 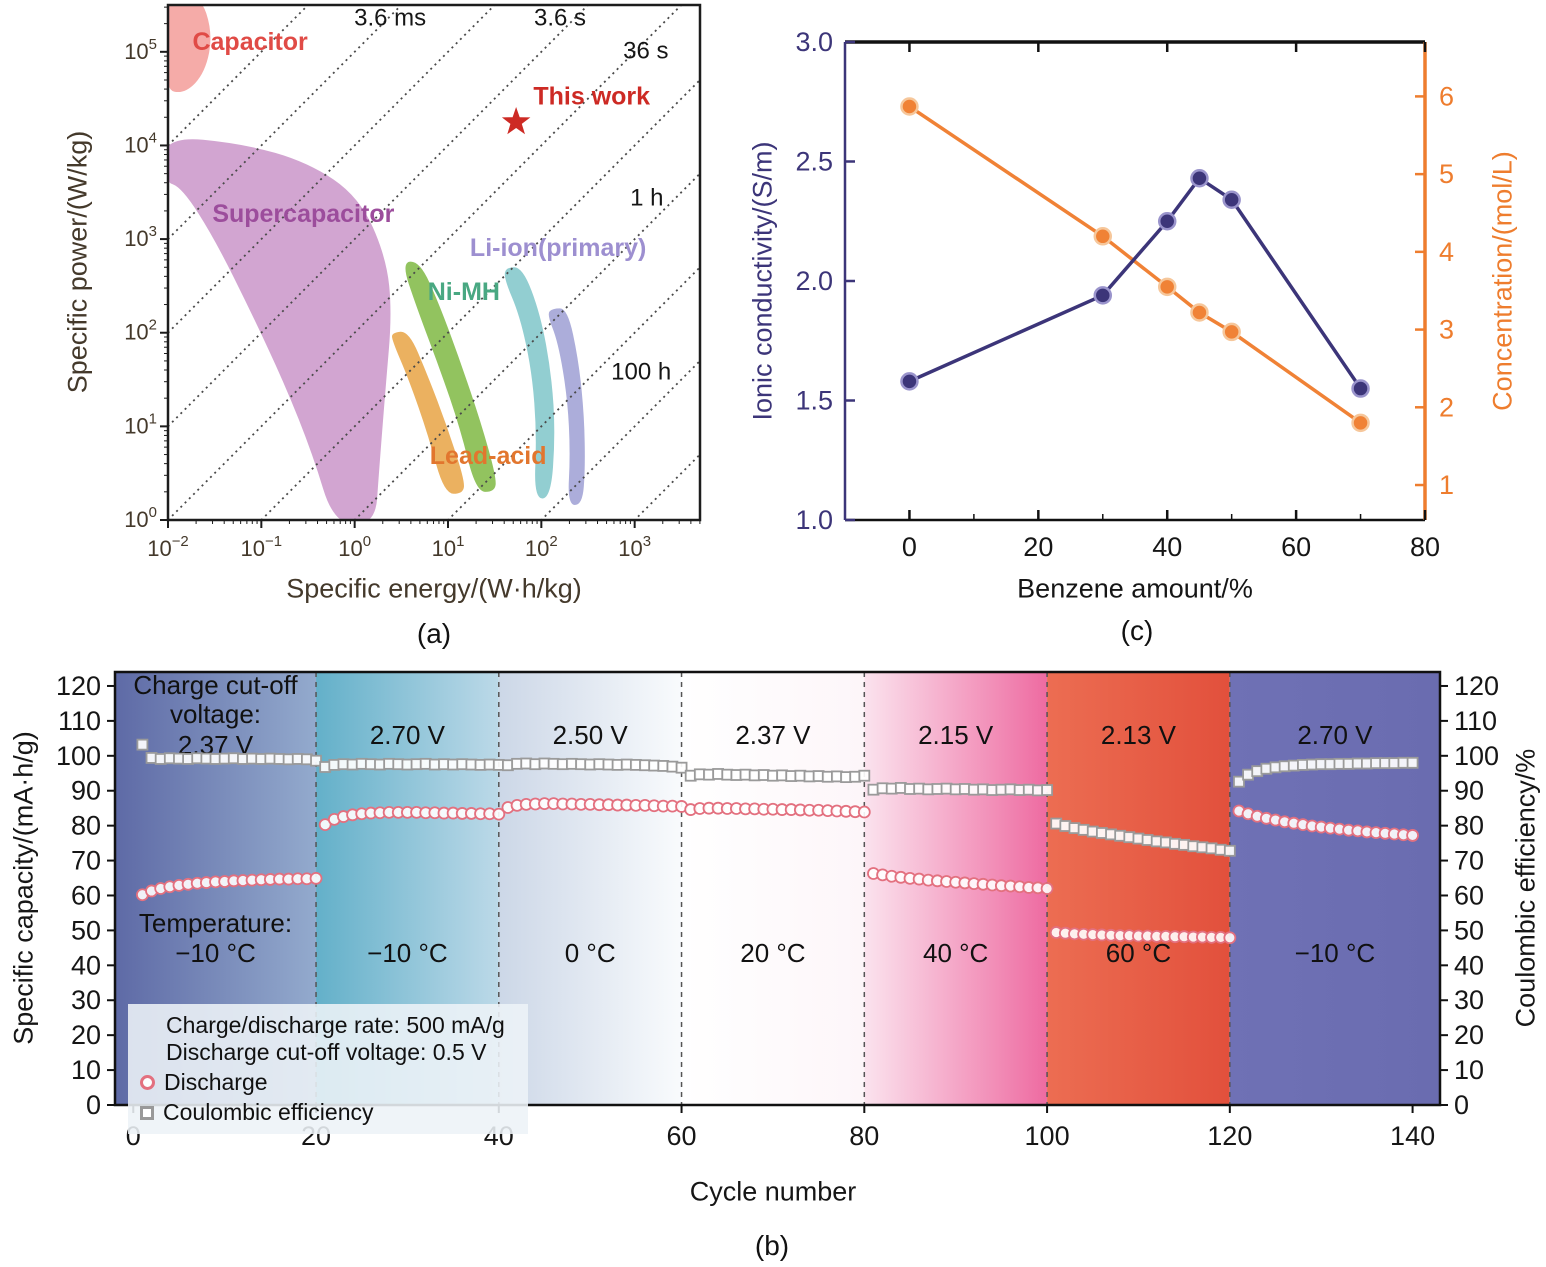 What do you see at coordinates (215, 685) in the screenshot?
I see `svg-text: Charge cut-off` at bounding box center [215, 685].